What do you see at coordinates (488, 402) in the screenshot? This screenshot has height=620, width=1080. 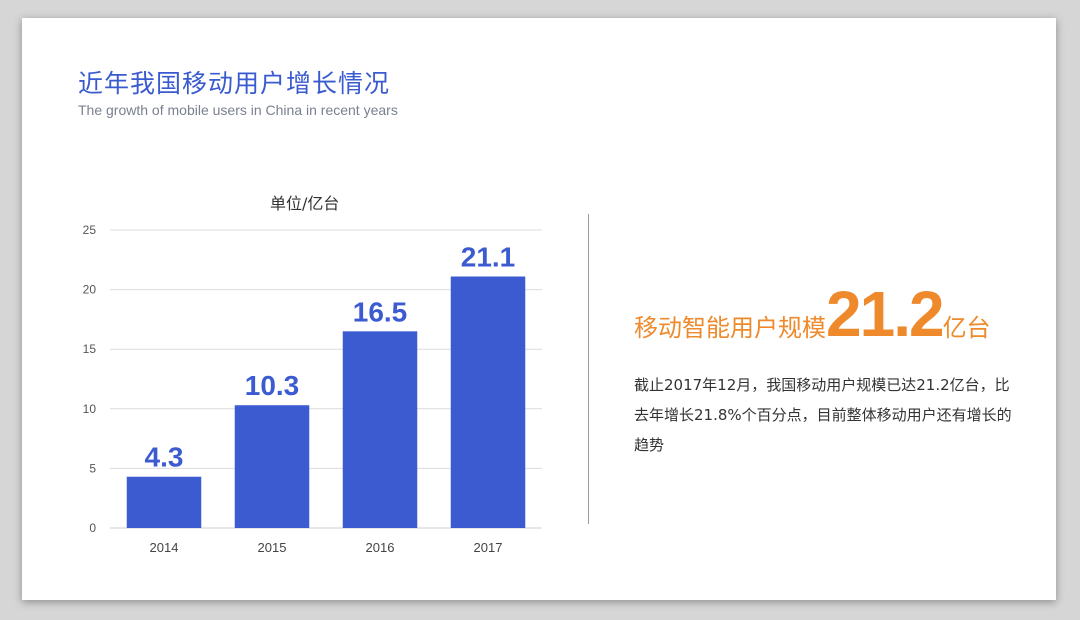 I see `bar-2017` at bounding box center [488, 402].